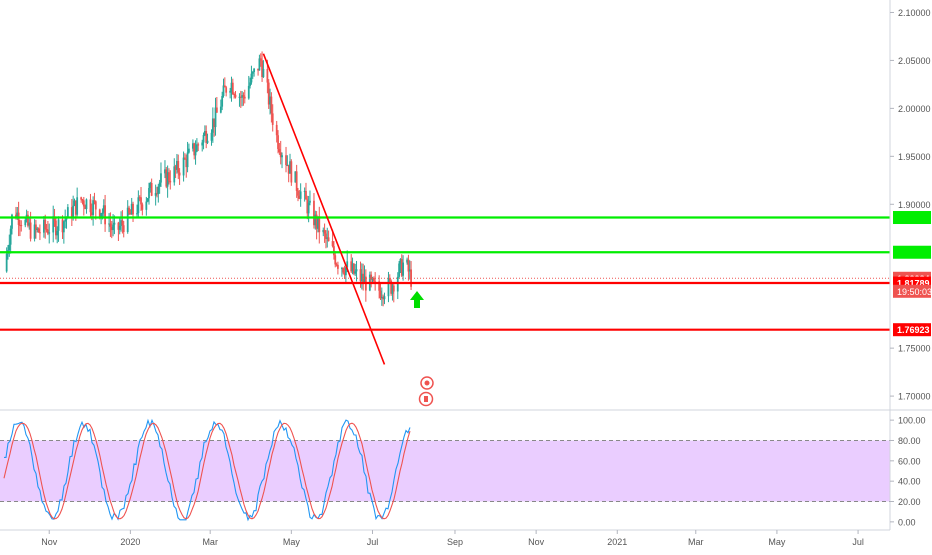 This screenshot has width=932, height=555. Describe the element at coordinates (324, 209) in the screenshot. I see `trendline` at that location.